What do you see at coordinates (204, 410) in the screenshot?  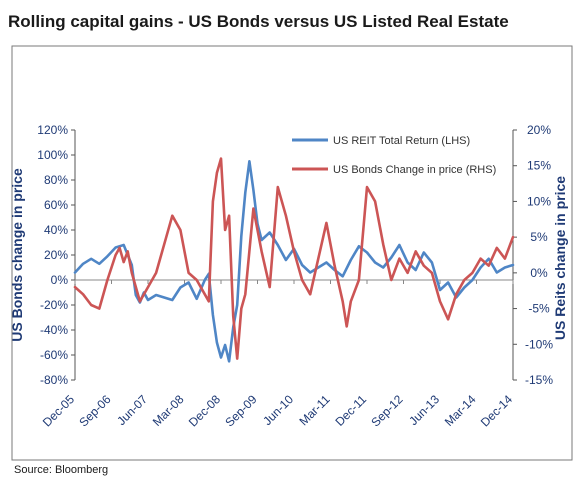 I see `x-tick-label: Dec-08` at bounding box center [204, 410].